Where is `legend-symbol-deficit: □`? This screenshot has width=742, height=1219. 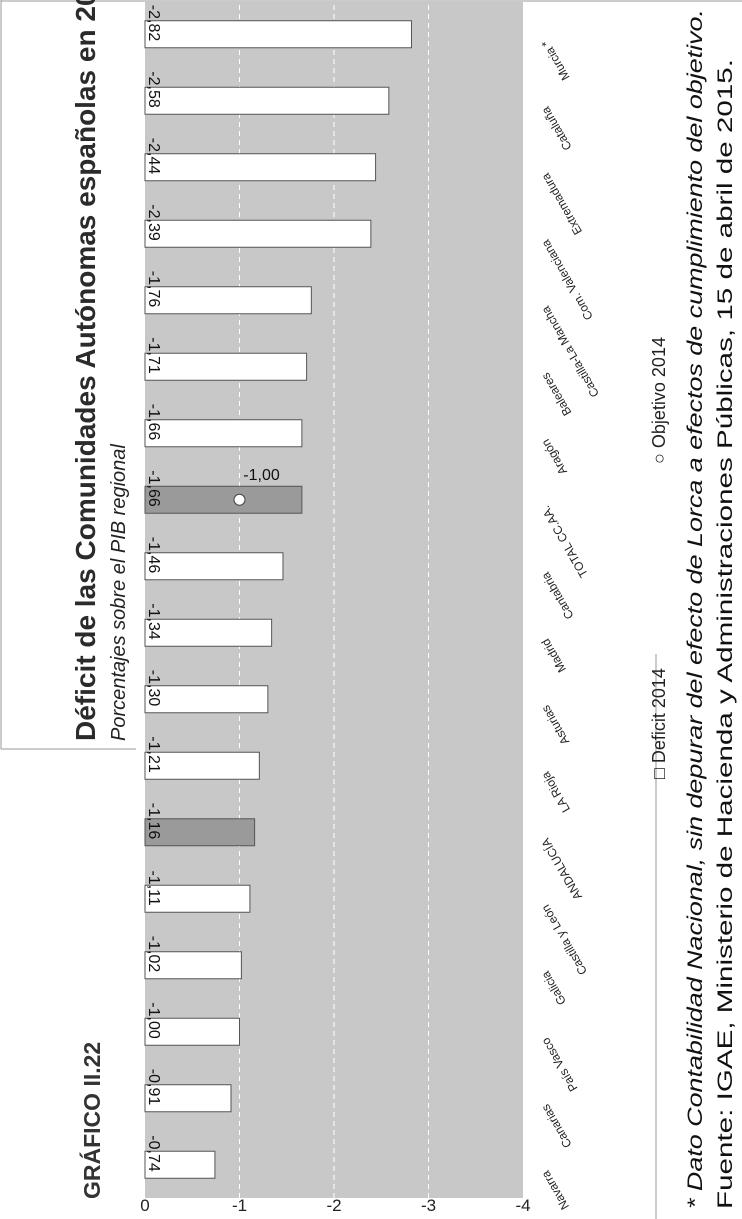 legend-symbol-deficit: □ is located at coordinates (659, 773).